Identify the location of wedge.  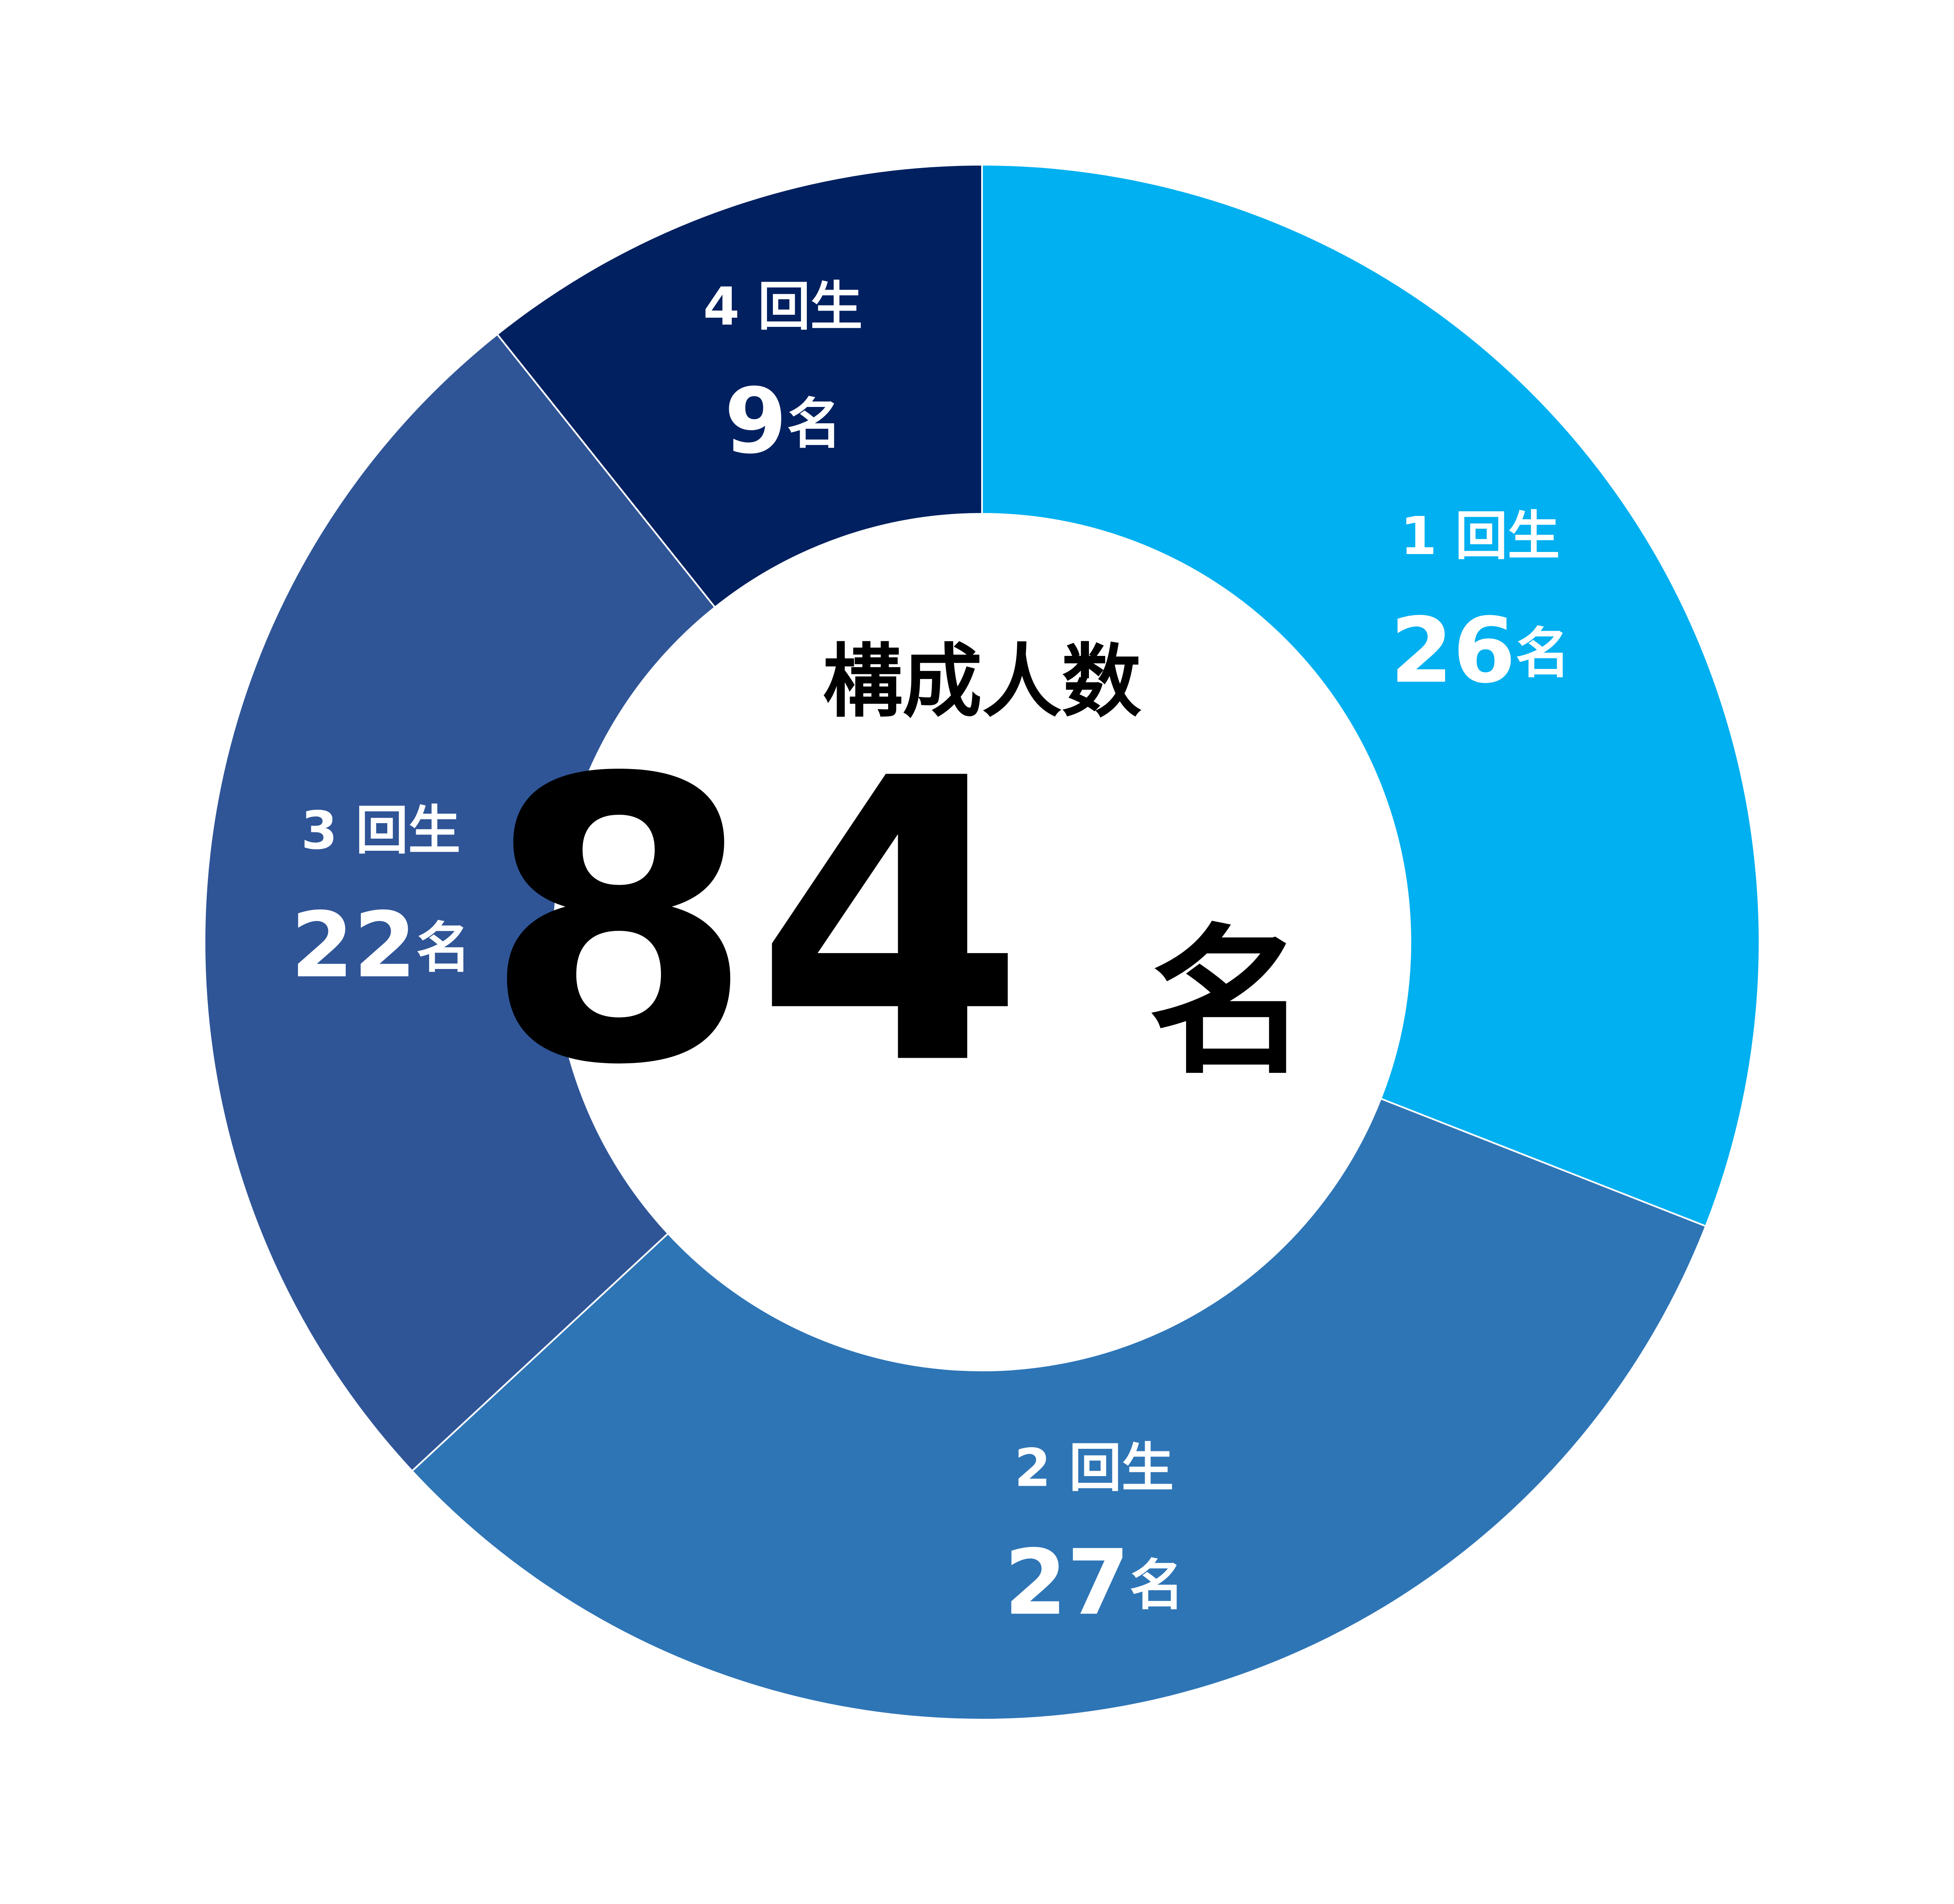
(739, 386).